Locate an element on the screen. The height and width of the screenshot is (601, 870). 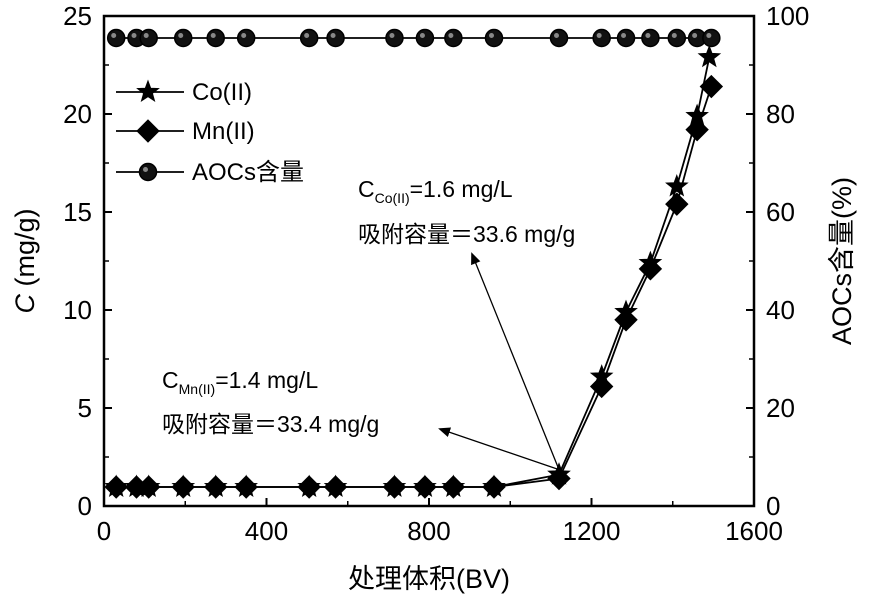
legend: Co(II) Mn(II) AOCs含量 is located at coordinates (210, 132).